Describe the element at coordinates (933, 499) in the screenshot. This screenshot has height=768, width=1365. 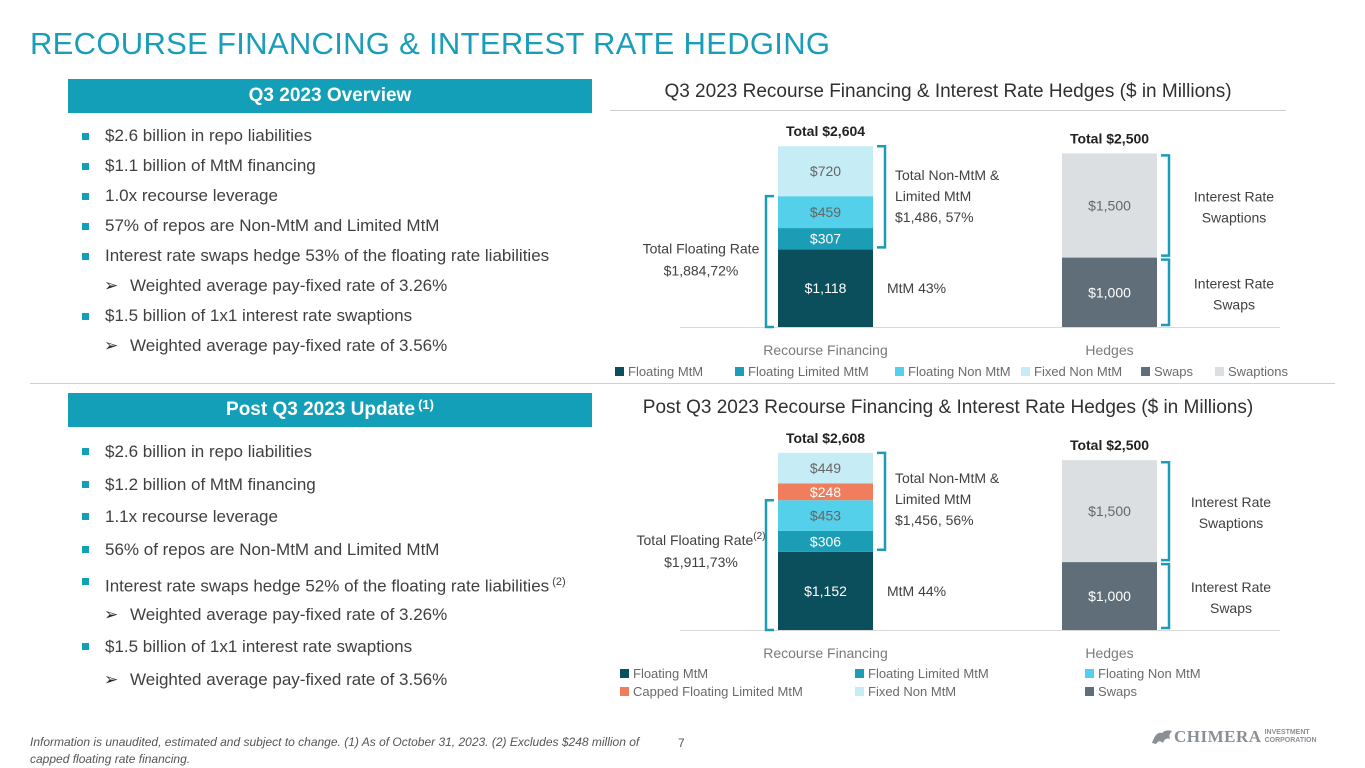
I see `non-mtm-label: Limited MtM` at that location.